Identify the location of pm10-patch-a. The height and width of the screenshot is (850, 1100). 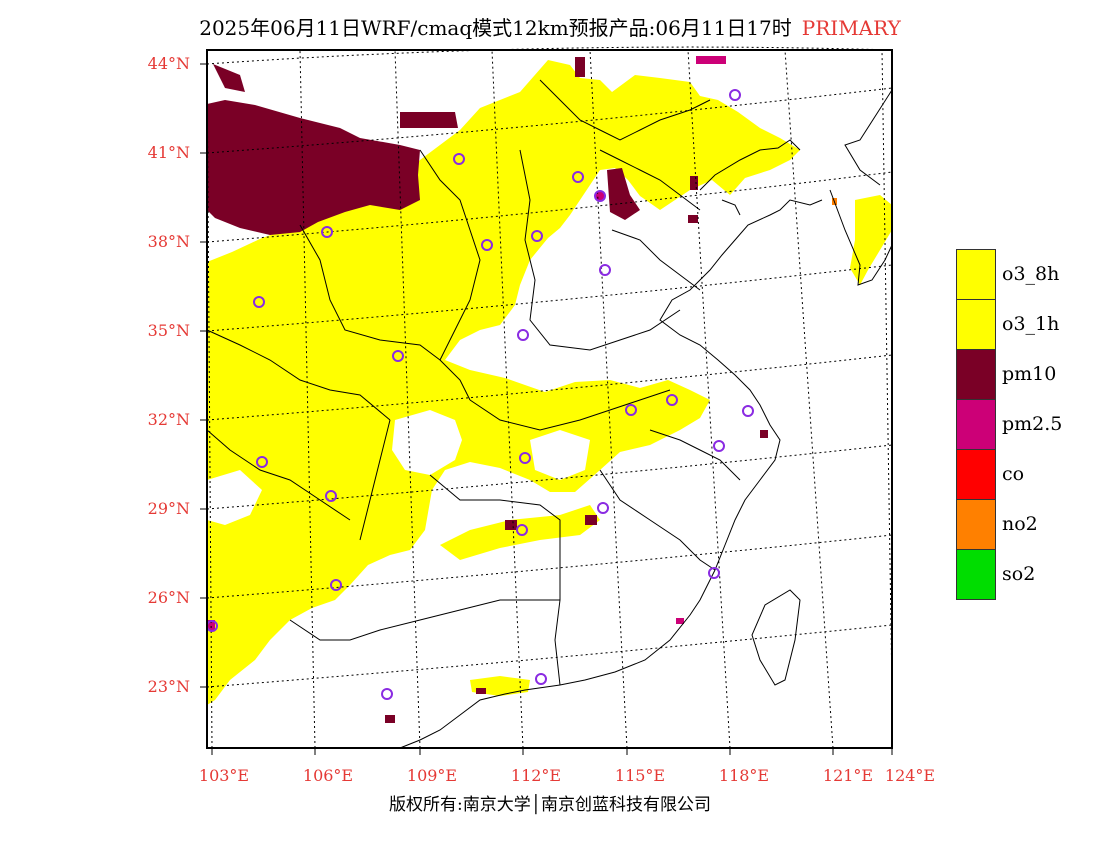
(429, 120).